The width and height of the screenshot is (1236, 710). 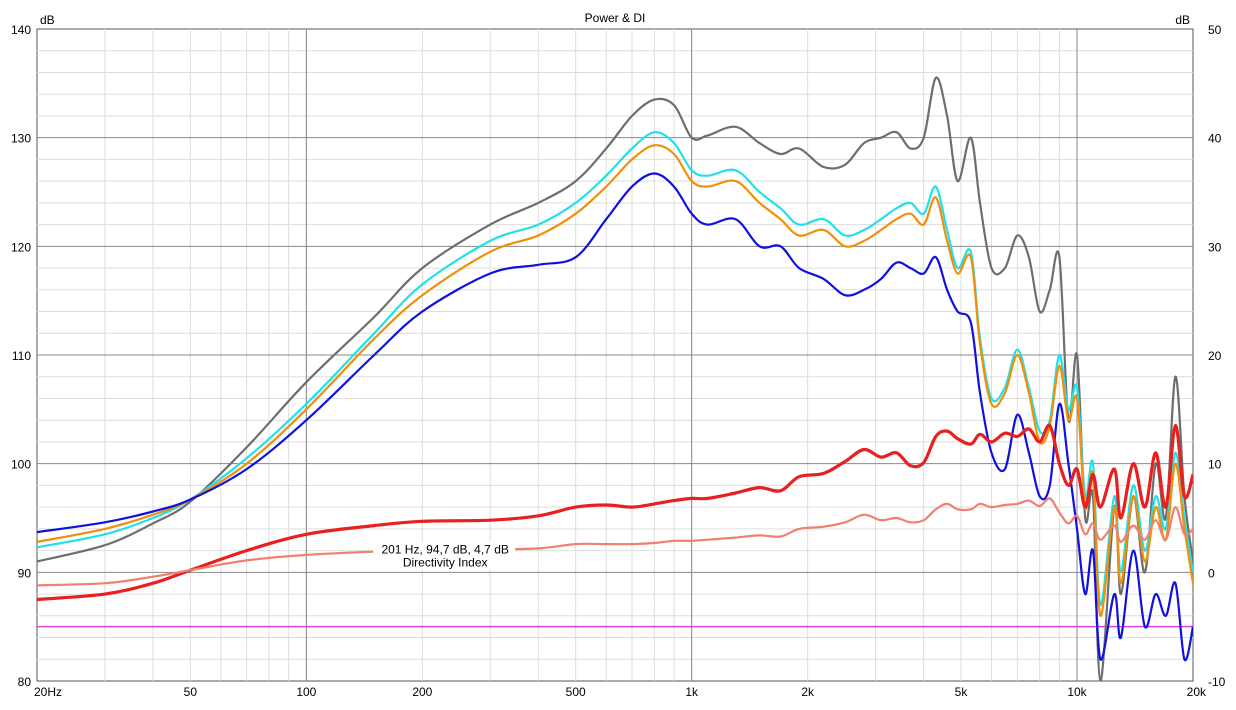 What do you see at coordinates (962, 692) in the screenshot?
I see `x-tick-label: 5k` at bounding box center [962, 692].